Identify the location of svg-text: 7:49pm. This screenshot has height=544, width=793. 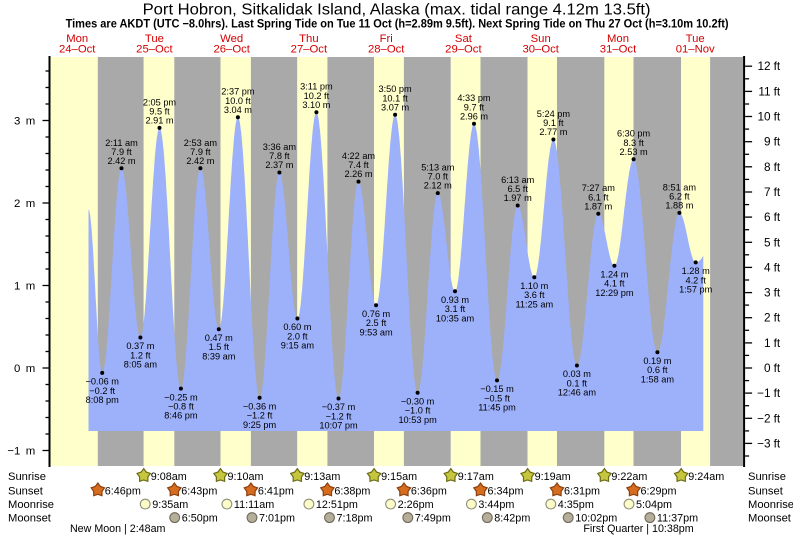
(433, 518).